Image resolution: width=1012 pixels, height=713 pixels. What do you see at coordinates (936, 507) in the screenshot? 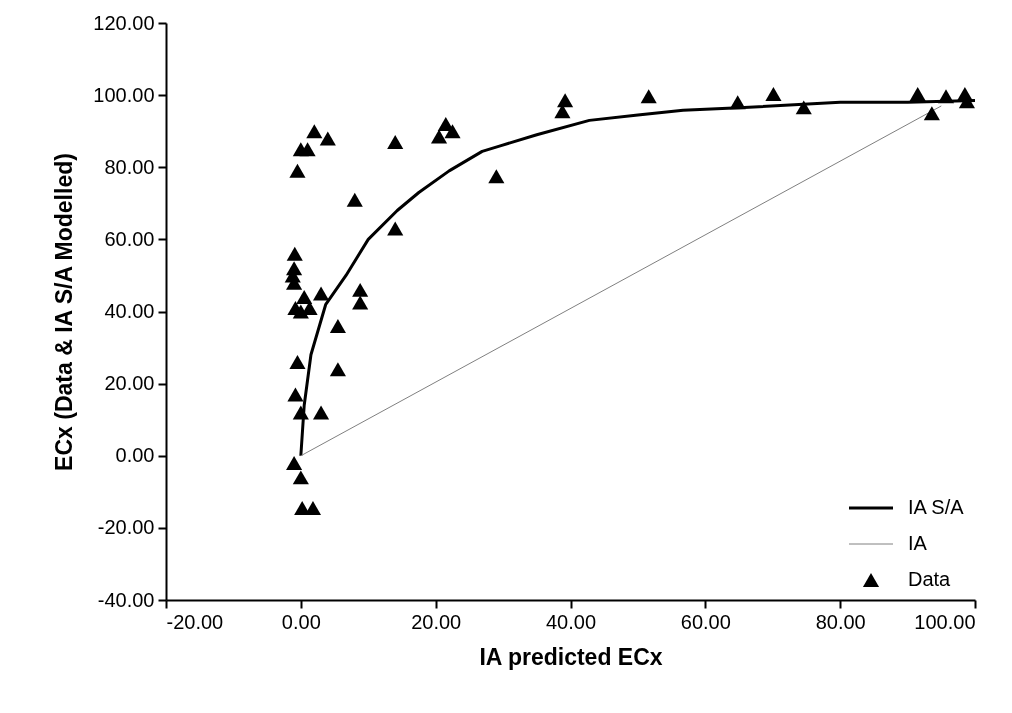
I see `legend-label: IA S/A` at bounding box center [936, 507].